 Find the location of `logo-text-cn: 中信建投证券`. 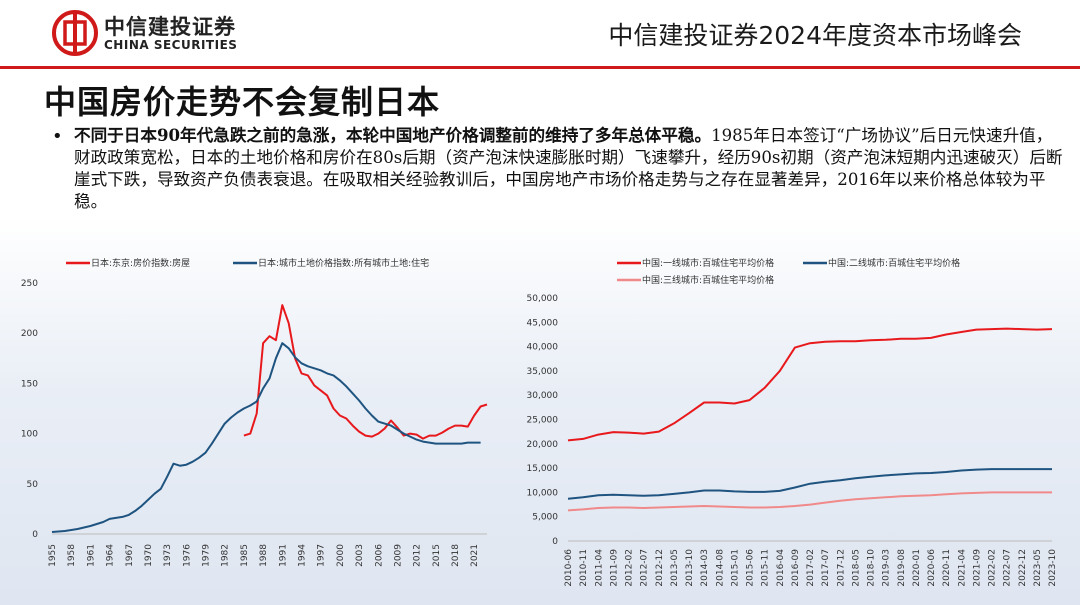

logo-text-cn: 中信建投证券 is located at coordinates (170, 27).